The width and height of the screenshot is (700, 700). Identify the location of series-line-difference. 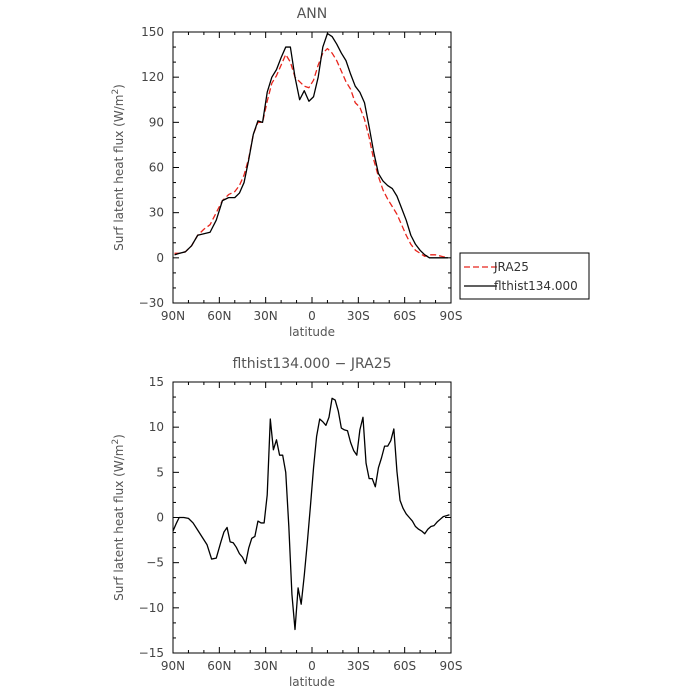
(311, 514).